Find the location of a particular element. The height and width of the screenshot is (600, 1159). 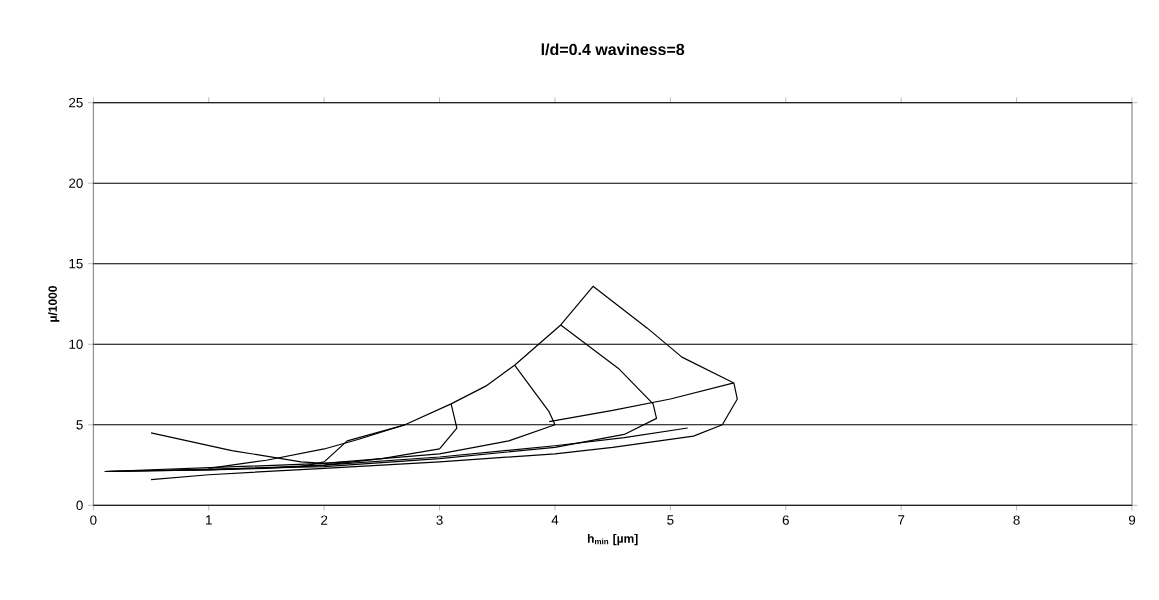

x-tick-label: 6 is located at coordinates (785, 520).